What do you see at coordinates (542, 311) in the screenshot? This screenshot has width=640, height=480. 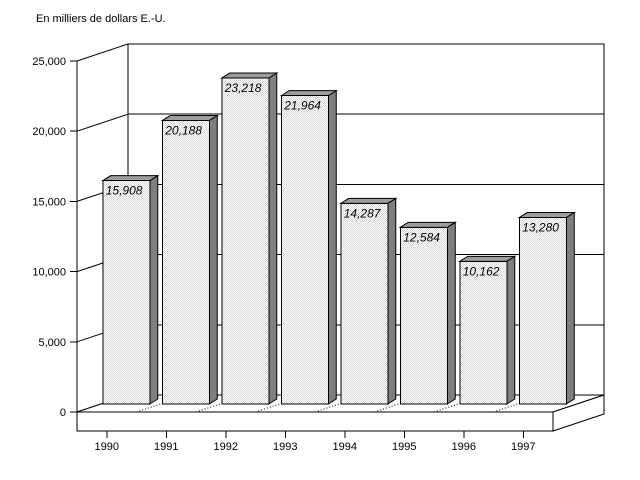 I see `bar-1997` at bounding box center [542, 311].